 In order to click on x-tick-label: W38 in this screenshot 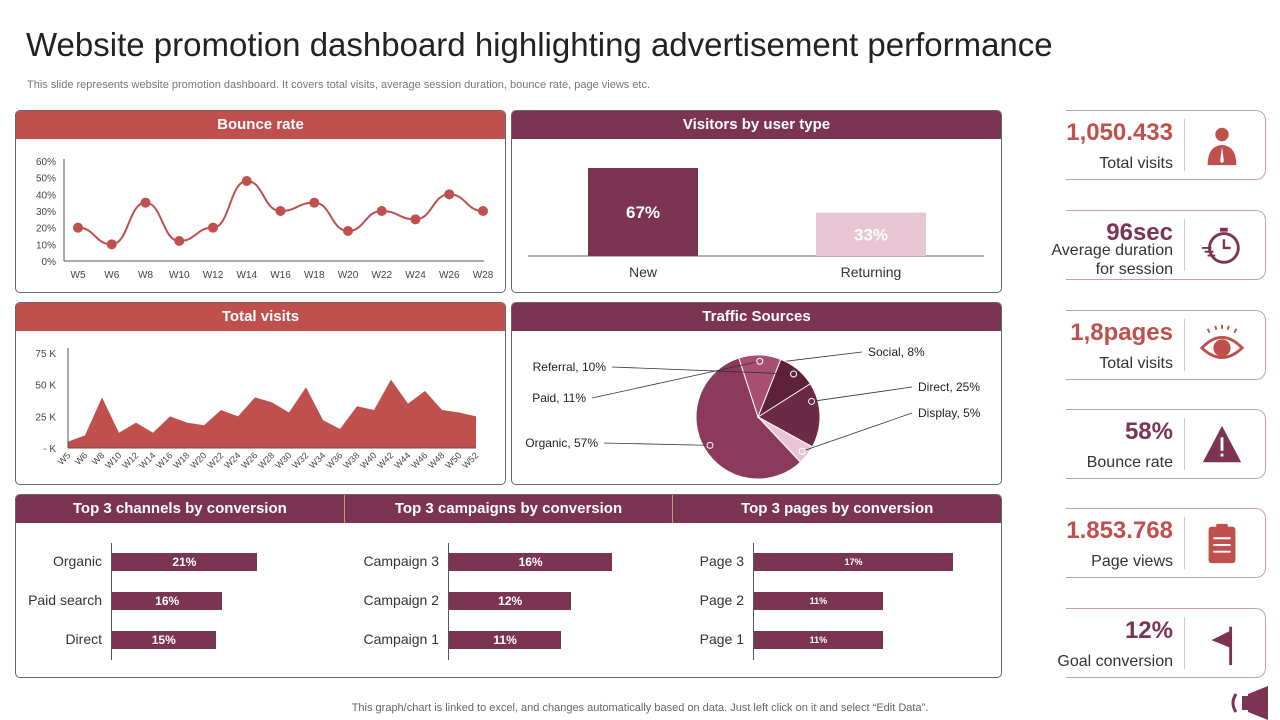, I will do `click(351, 460)`.